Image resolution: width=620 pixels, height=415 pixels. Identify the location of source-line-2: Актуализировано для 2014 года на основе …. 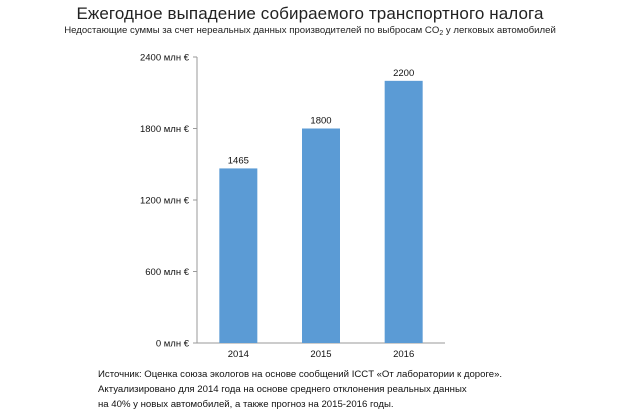
(282, 389).